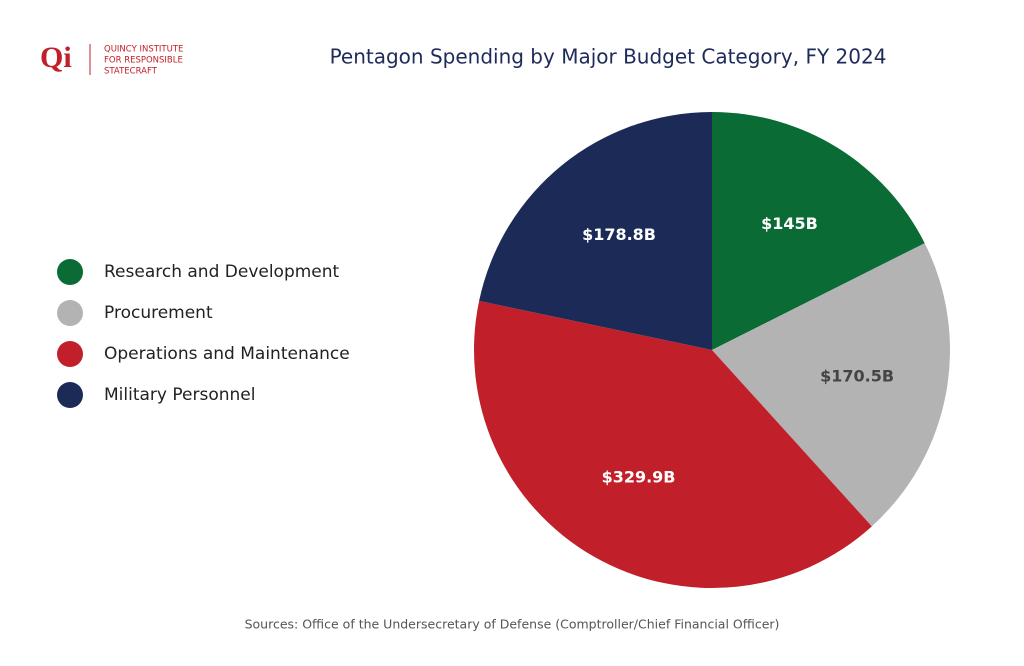 The width and height of the screenshot is (1024, 666). Describe the element at coordinates (143, 61) in the screenshot. I see `logo-text: FOR RESPONSIBLE` at that location.